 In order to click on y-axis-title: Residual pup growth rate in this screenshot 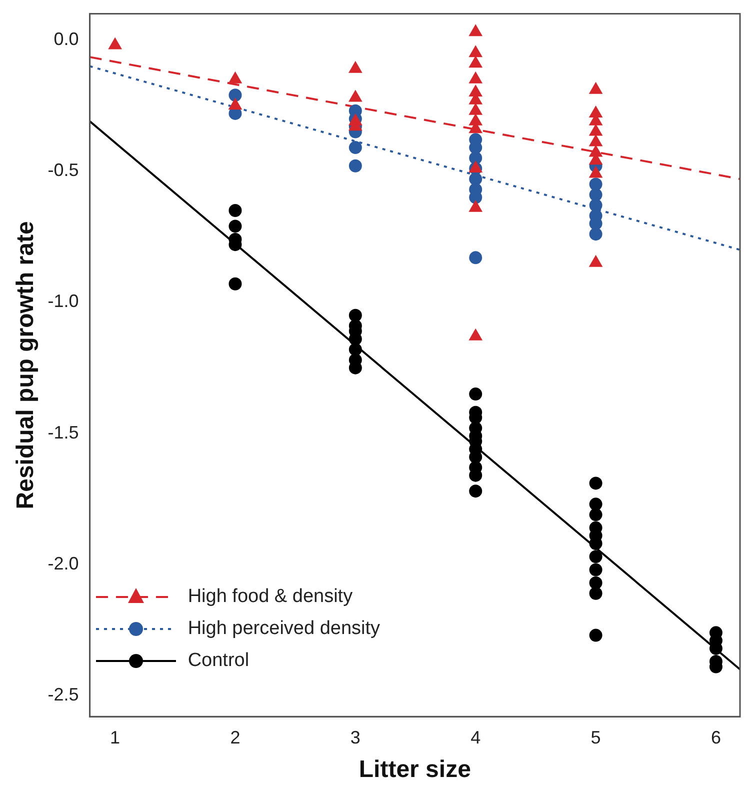, I will do `click(26, 365)`.